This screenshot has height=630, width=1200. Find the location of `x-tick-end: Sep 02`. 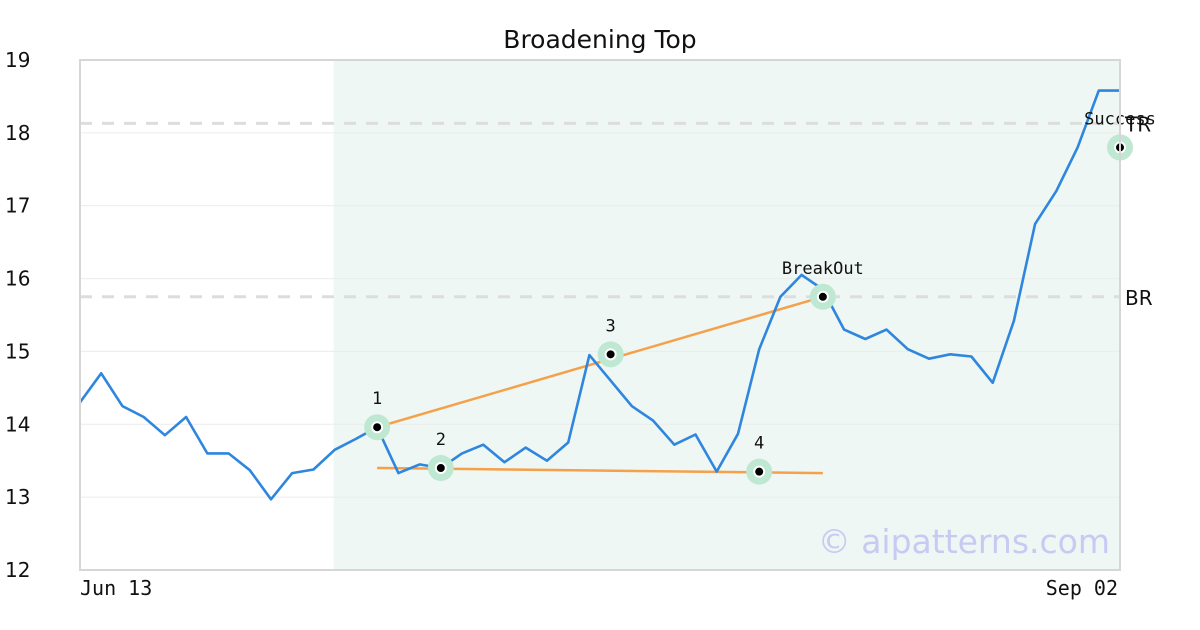

x-tick-end: Sep 02 is located at coordinates (1082, 588).